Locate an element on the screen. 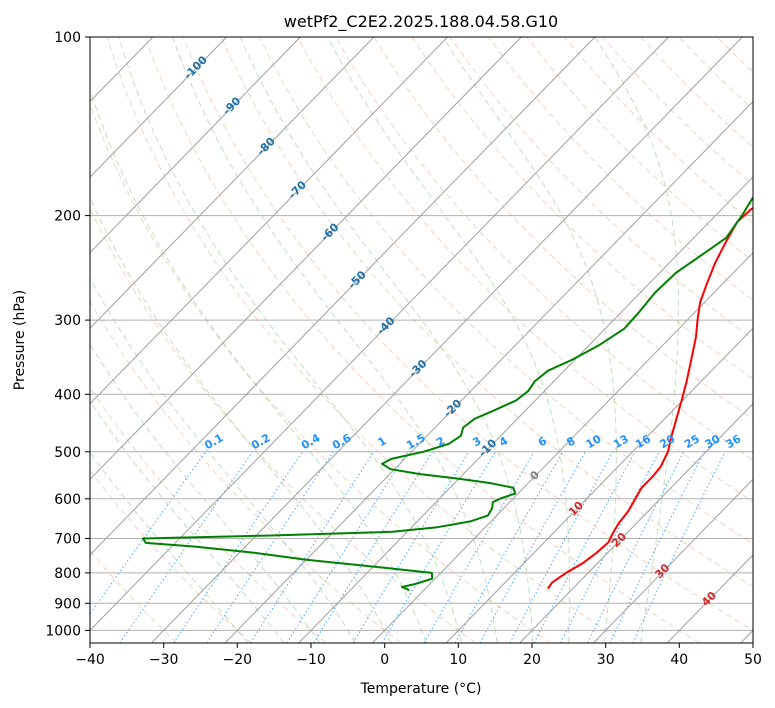  y-tick-label: 600 is located at coordinates (67, 500).